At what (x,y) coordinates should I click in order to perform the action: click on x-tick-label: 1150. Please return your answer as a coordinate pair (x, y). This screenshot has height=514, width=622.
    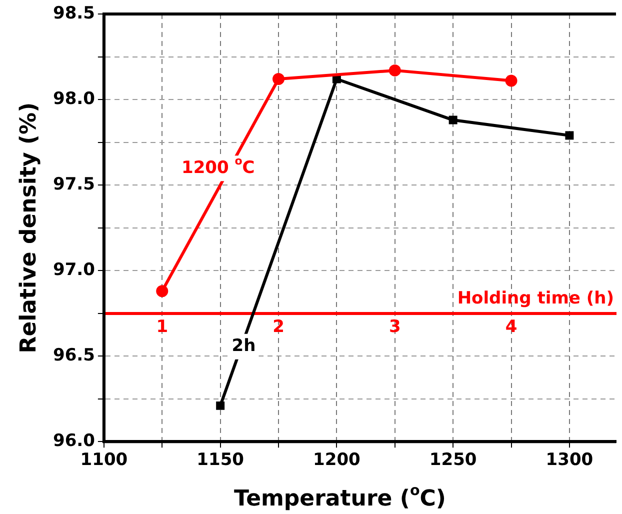
    Looking at the image, I should click on (220, 460).